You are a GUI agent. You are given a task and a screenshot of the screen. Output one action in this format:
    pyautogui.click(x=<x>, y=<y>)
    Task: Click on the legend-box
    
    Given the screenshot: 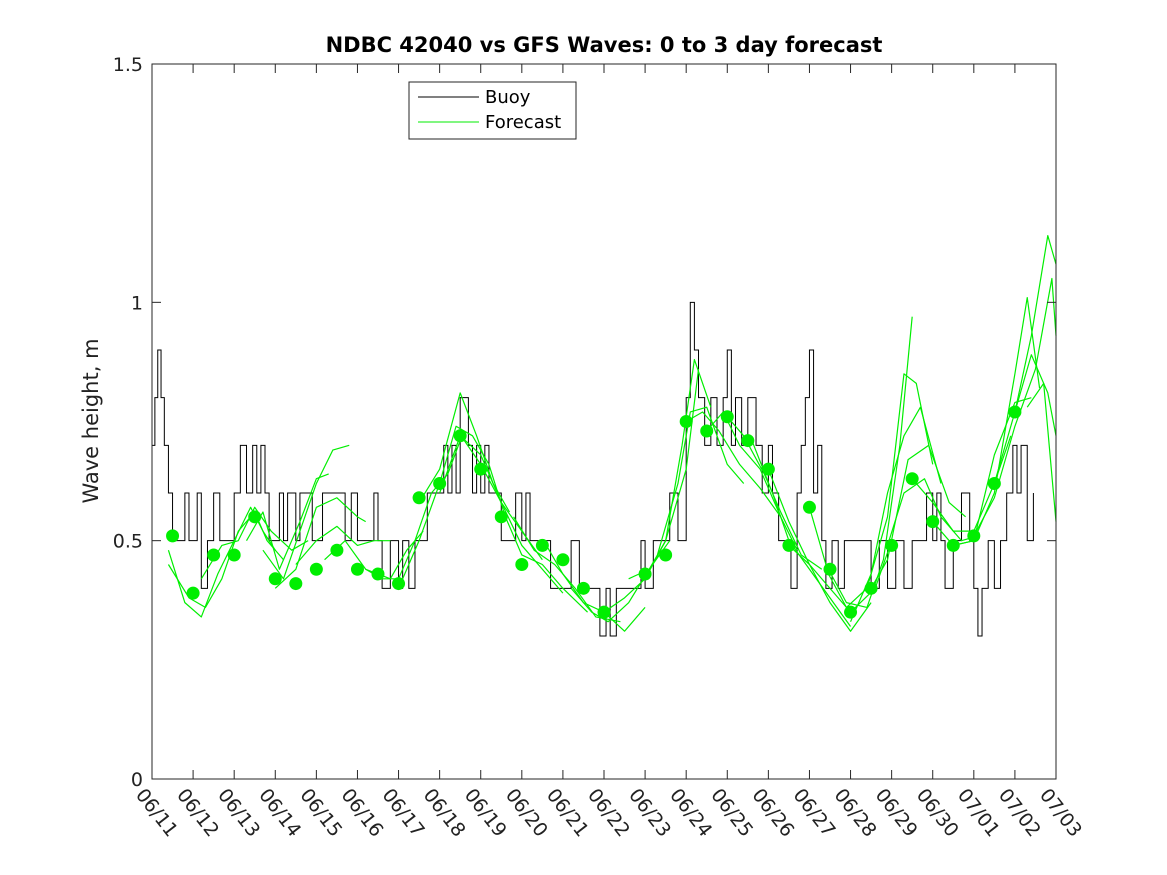 What is the action you would take?
    pyautogui.click(x=492, y=110)
    